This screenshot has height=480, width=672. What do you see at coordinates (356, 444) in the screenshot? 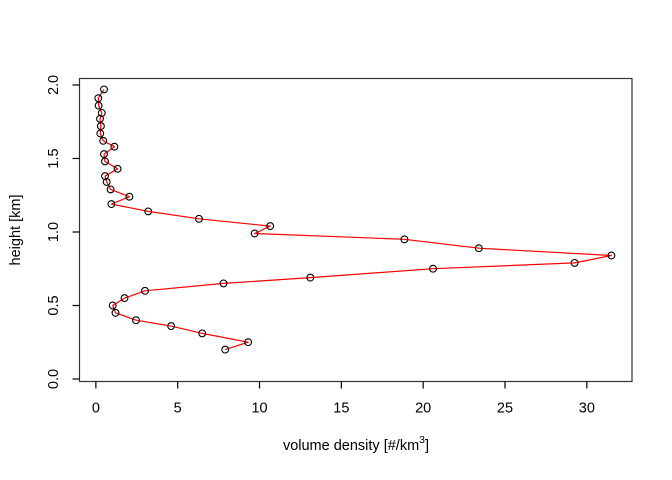
I see `x-axis-label: volume density [#/km3]` at bounding box center [356, 444].